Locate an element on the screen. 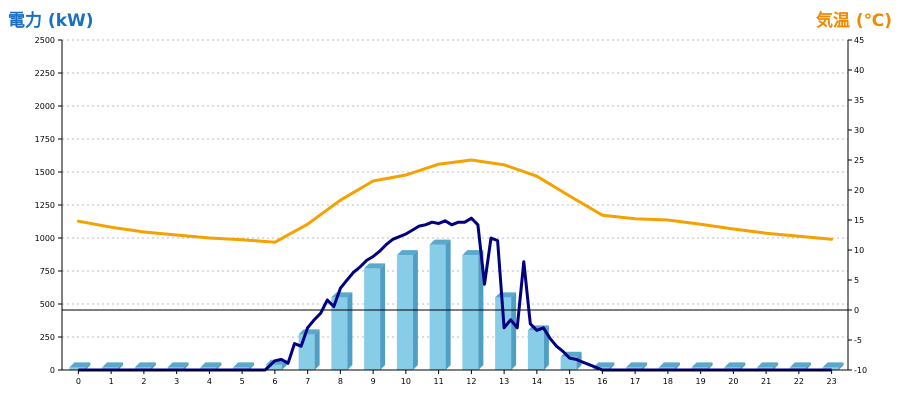  x-tick-label-4: 4 is located at coordinates (209, 381).